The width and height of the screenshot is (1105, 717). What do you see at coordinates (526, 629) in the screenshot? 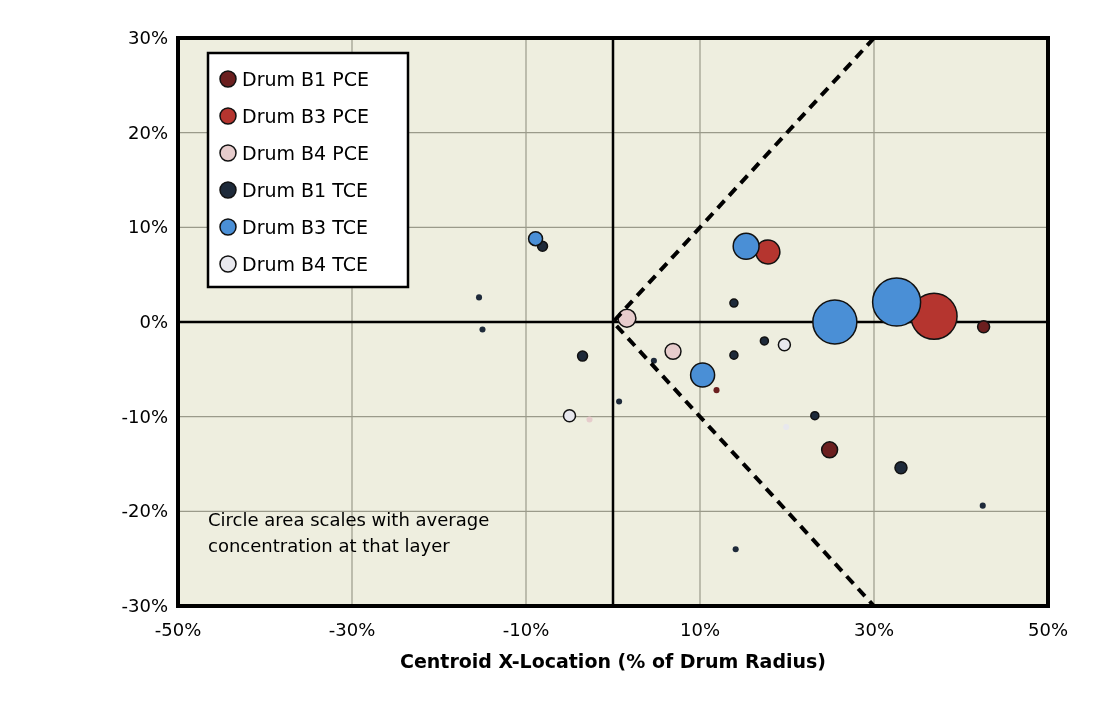
I see `x-tick-label: -10%` at bounding box center [526, 629].